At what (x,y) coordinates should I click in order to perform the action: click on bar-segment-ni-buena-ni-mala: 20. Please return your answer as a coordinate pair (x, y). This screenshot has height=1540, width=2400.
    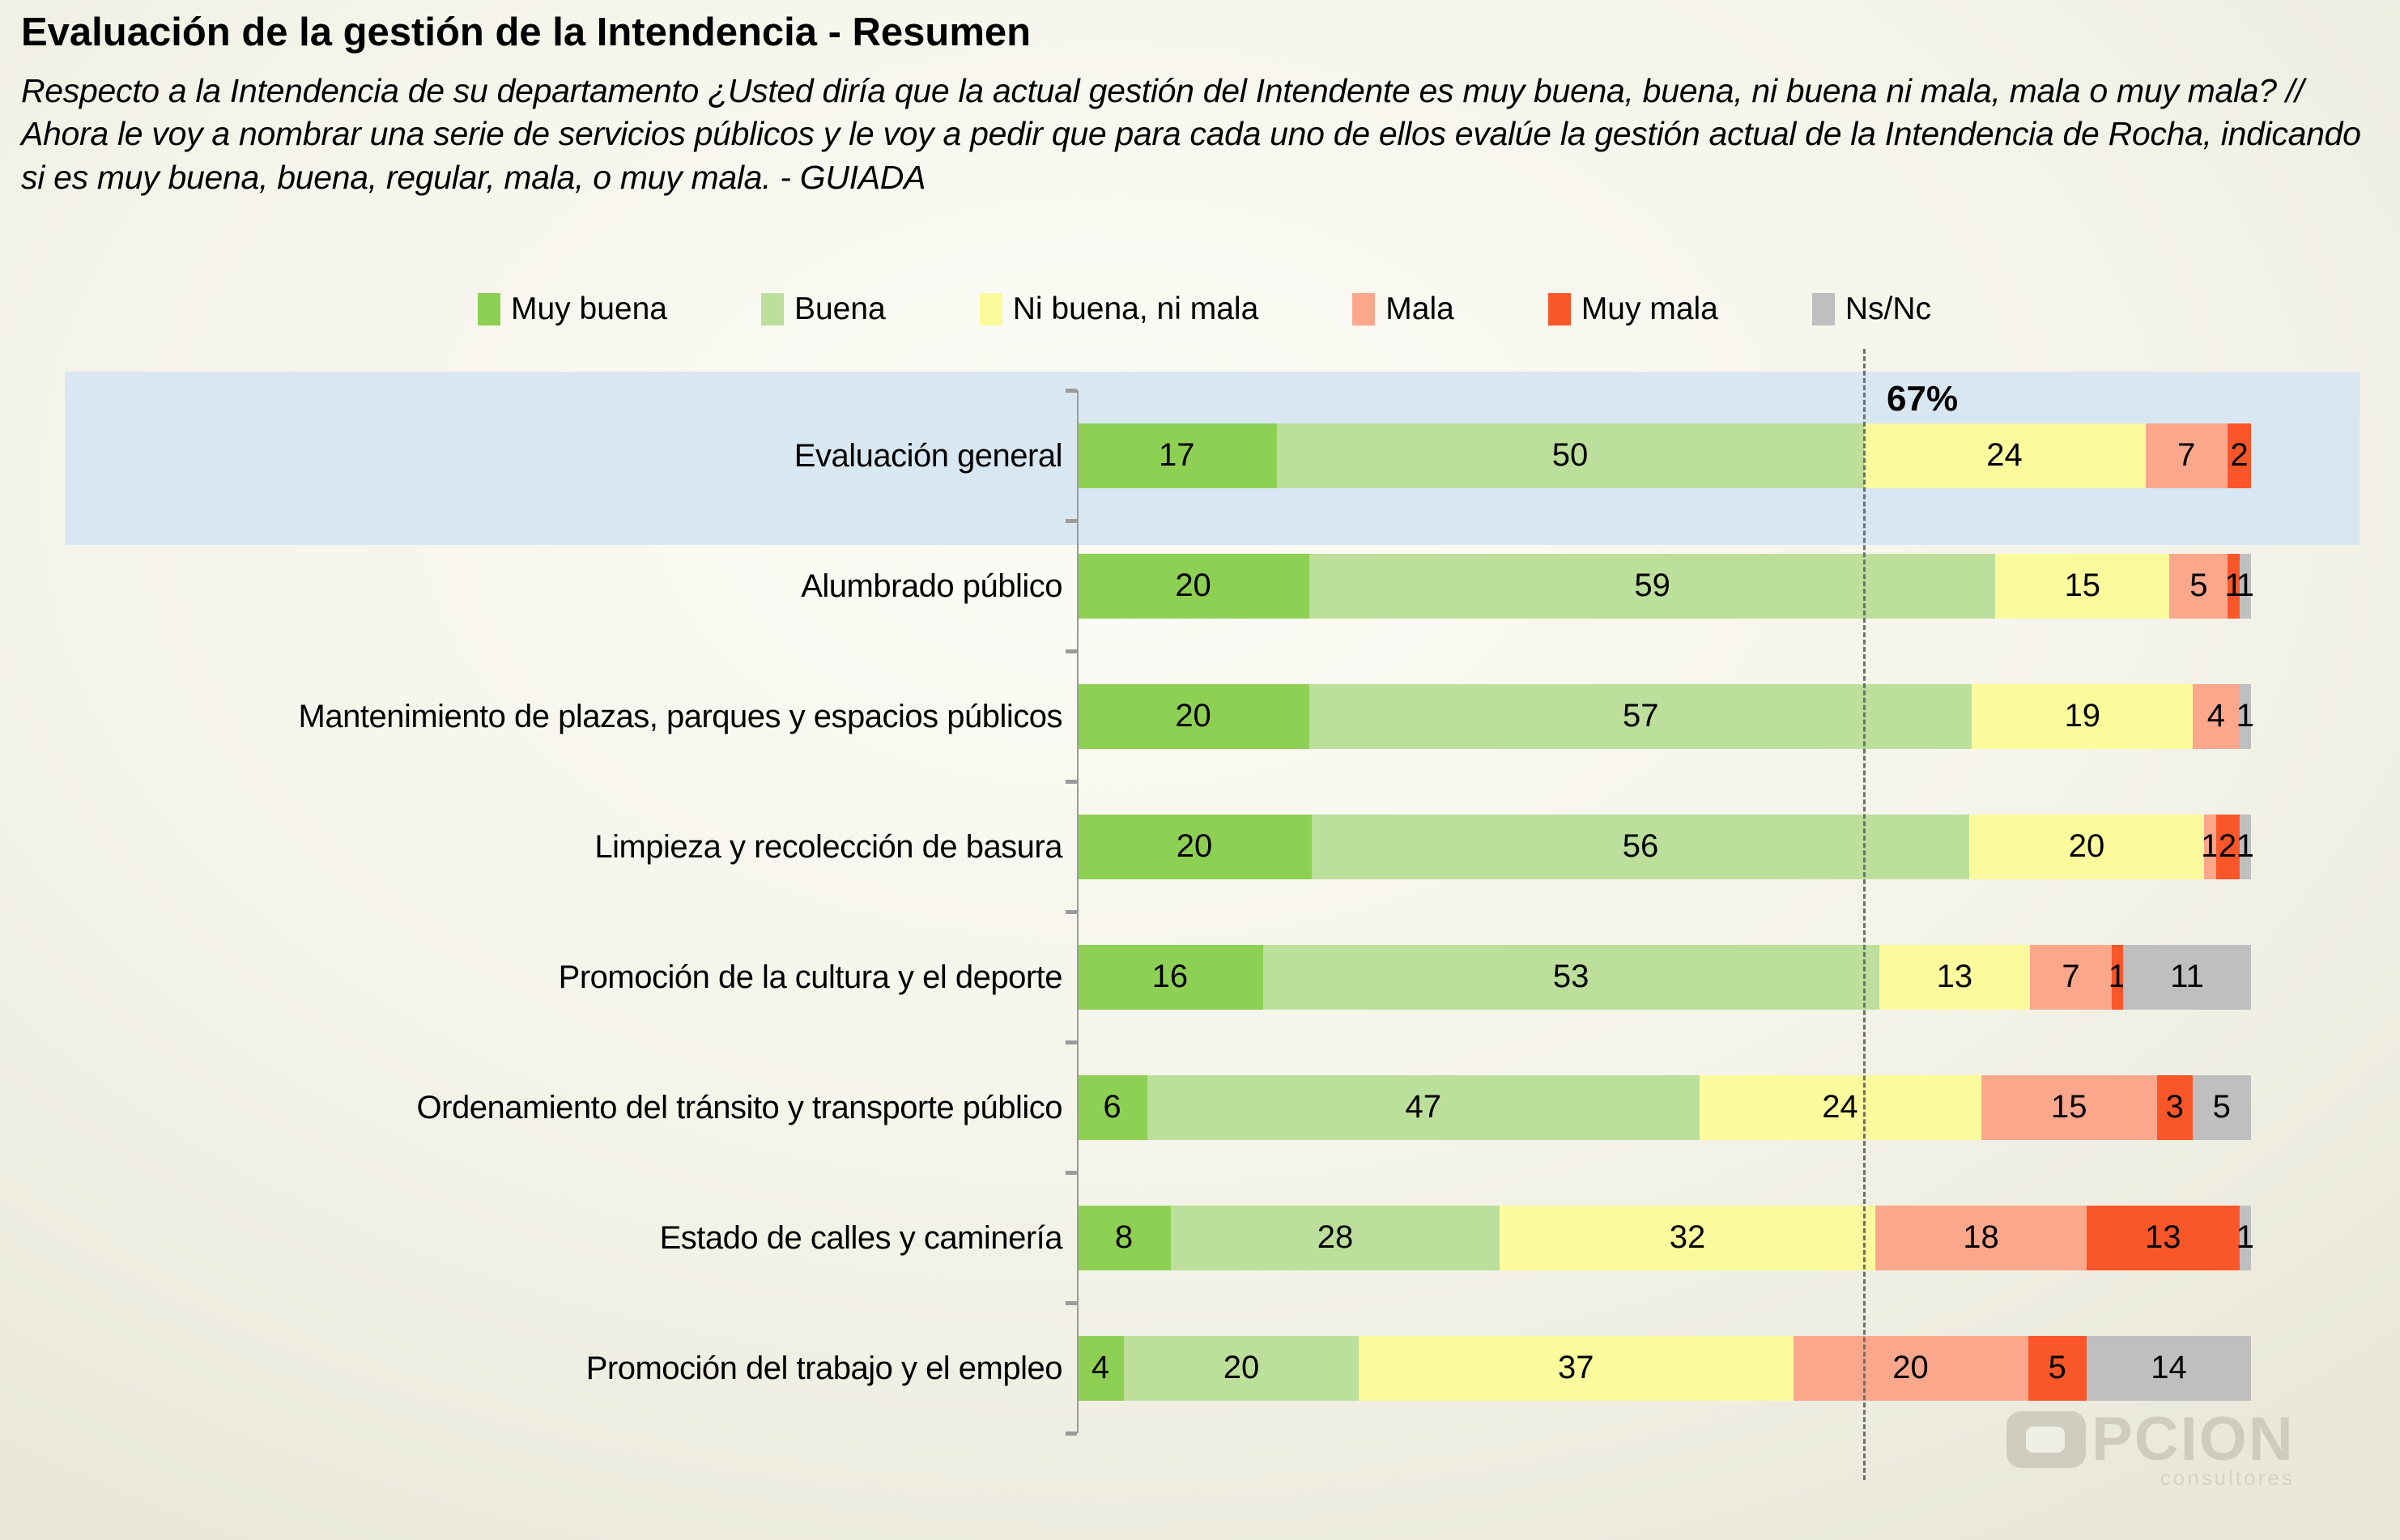
    Looking at the image, I should click on (2086, 846).